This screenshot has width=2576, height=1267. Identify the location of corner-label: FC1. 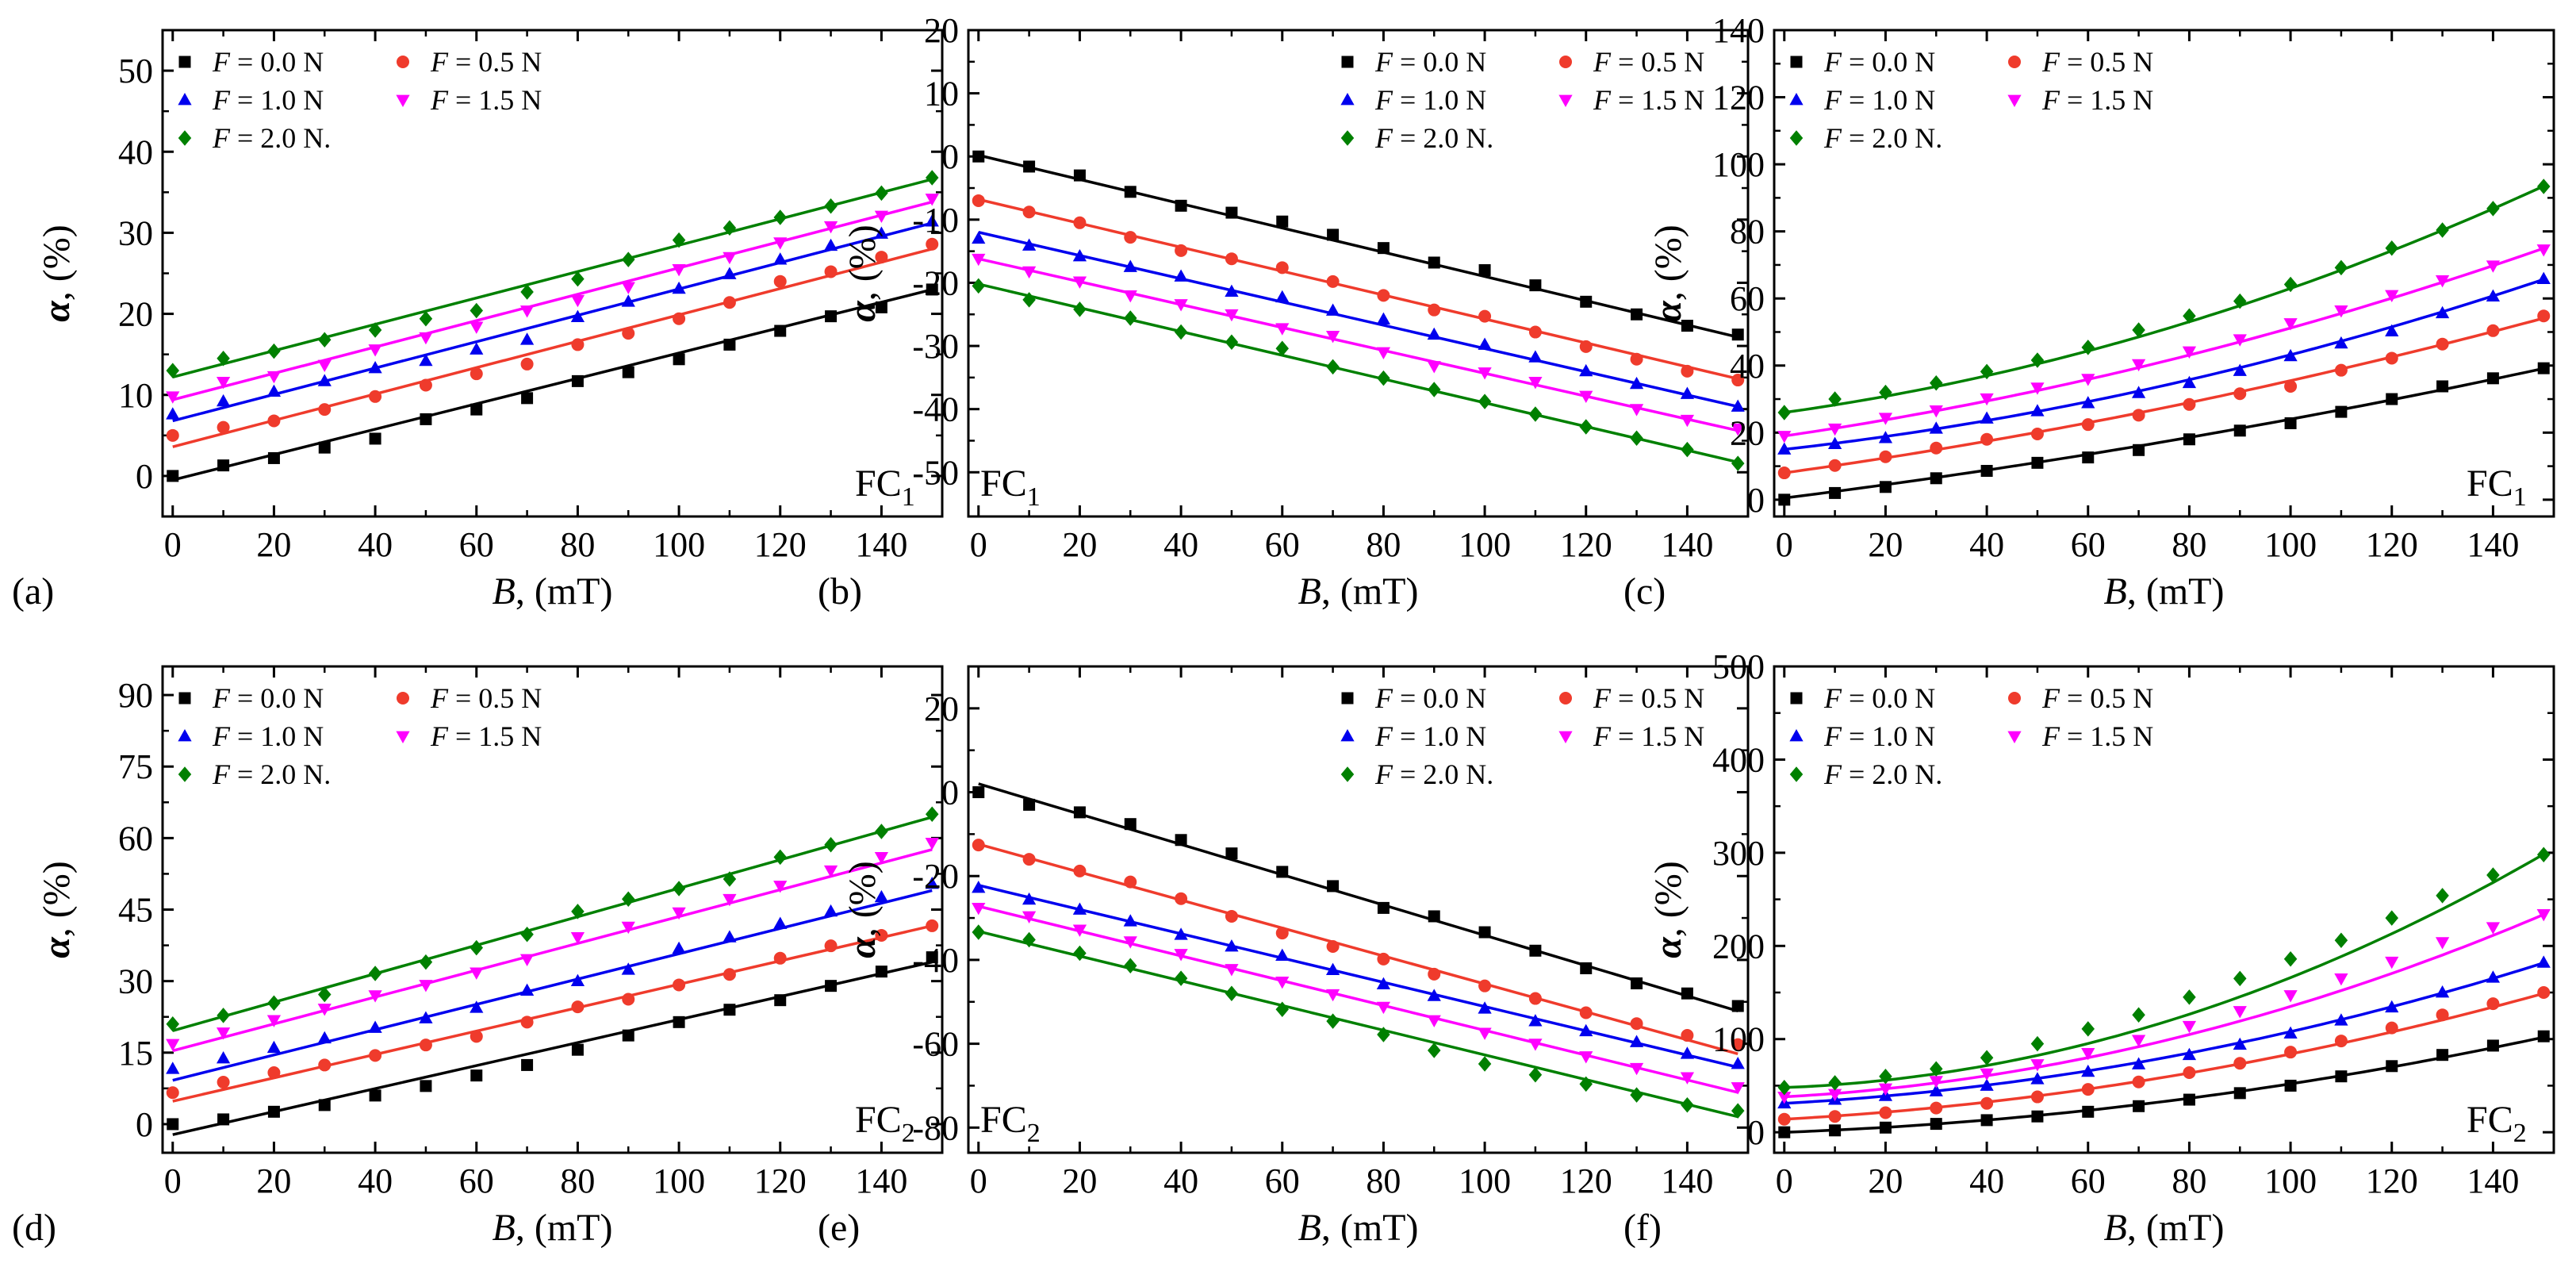
(885, 487).